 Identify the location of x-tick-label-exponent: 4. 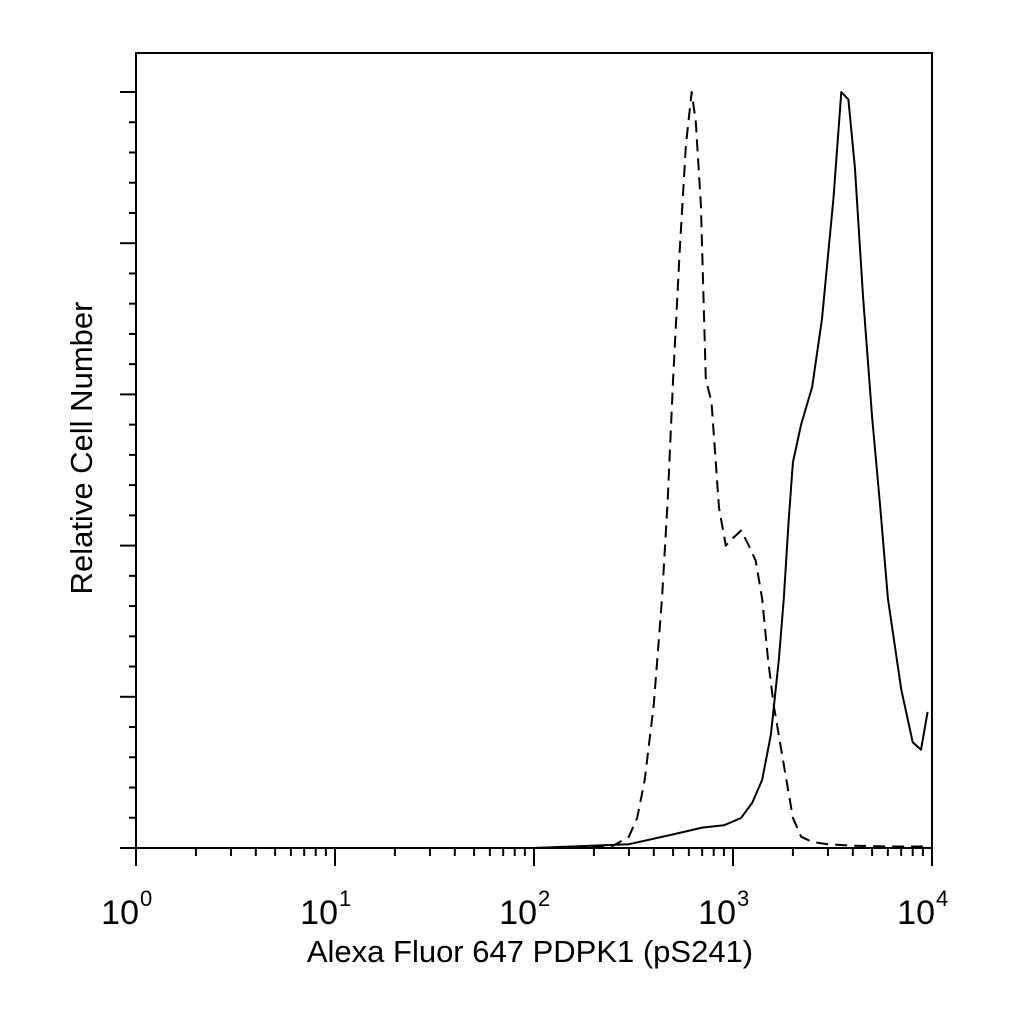
(942, 898).